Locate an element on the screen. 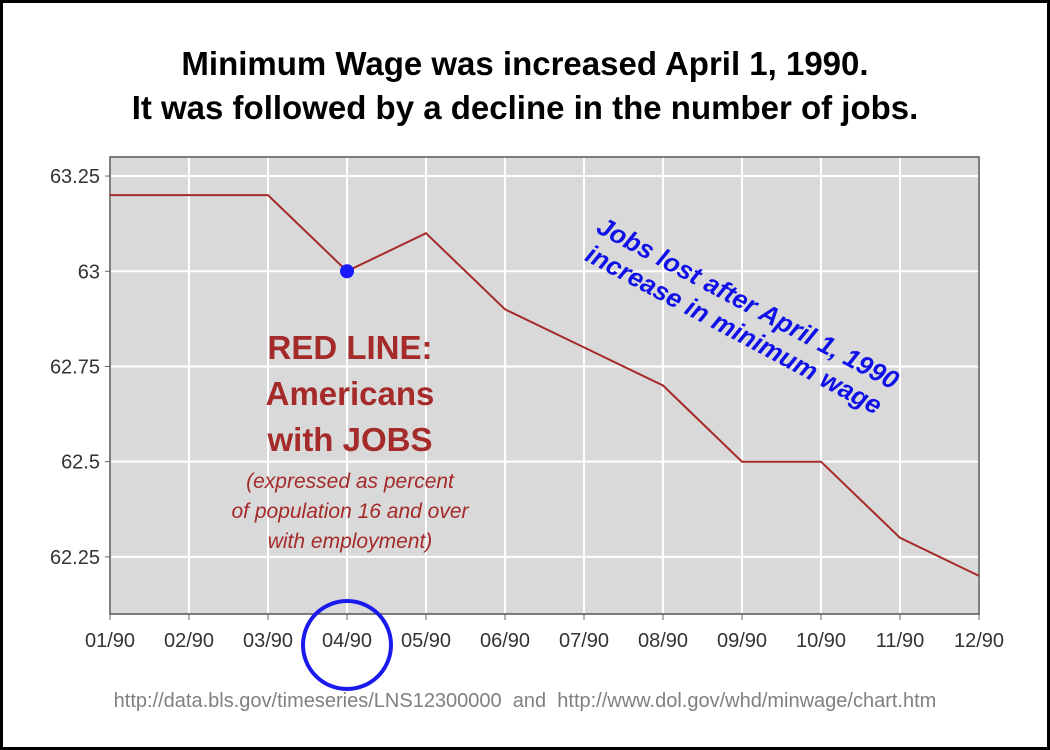  x-tick-label: 01/90 is located at coordinates (110, 641).